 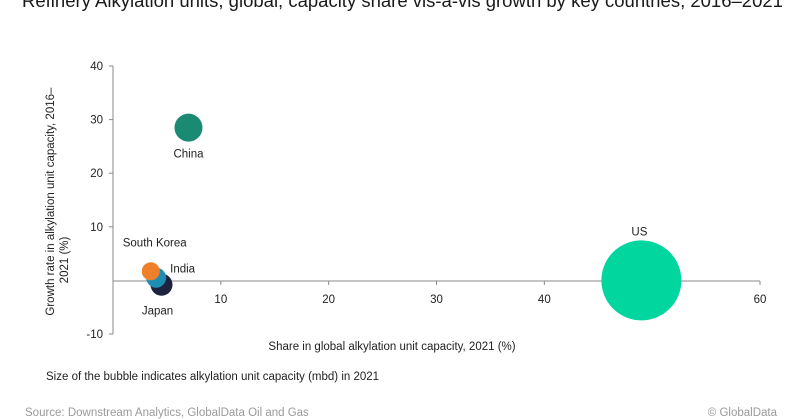 I want to click on bubble-china, so click(x=188, y=127).